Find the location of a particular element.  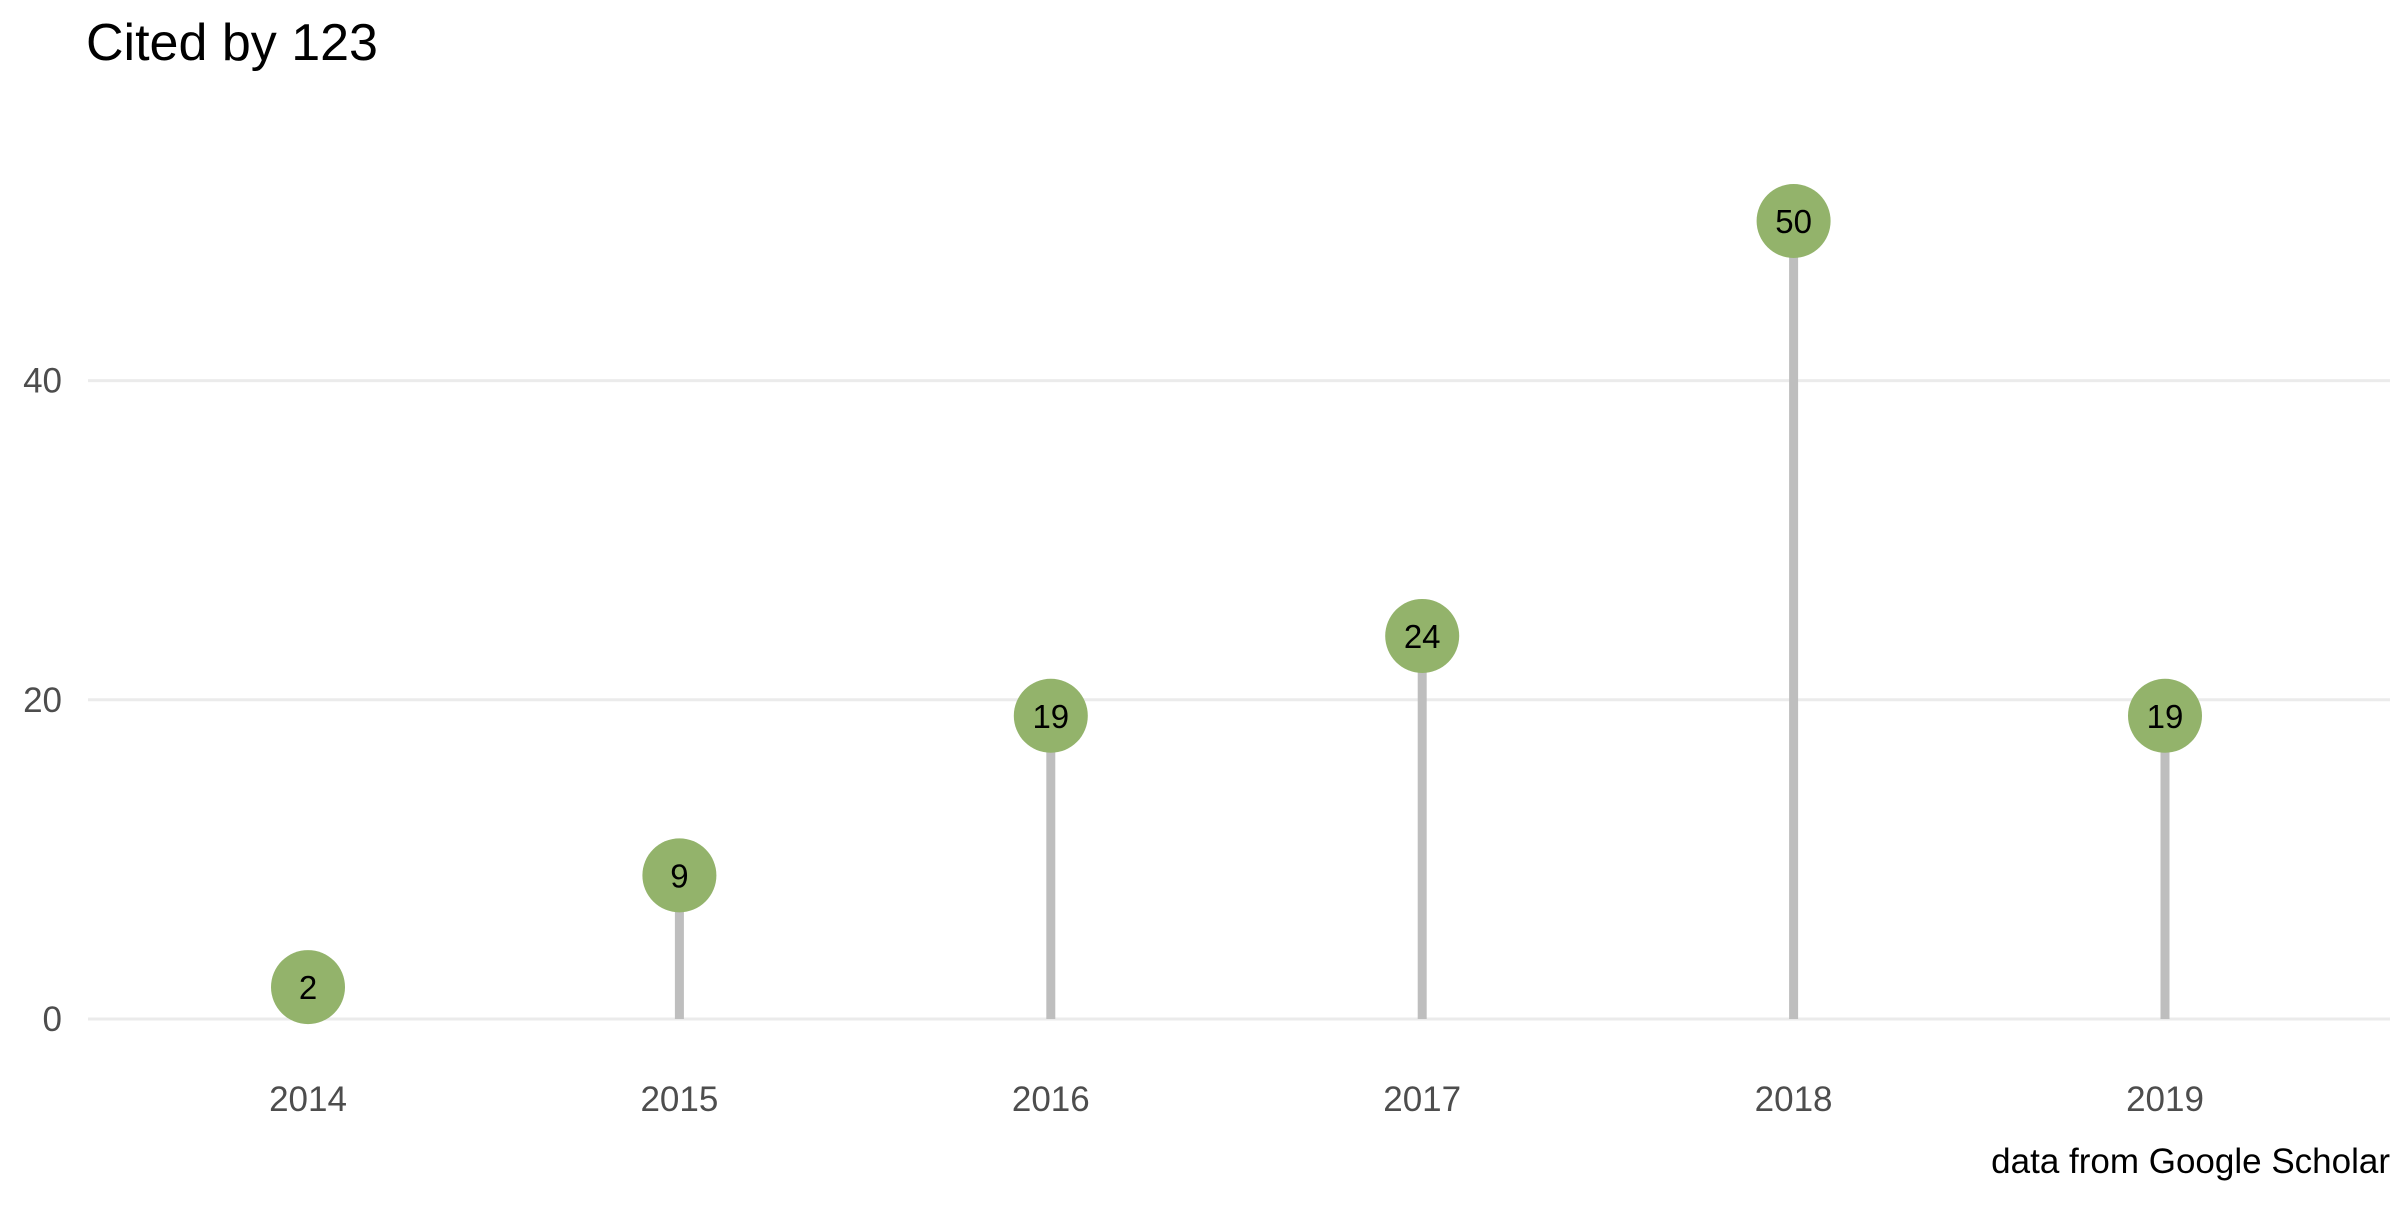

y-tick-label-0: 0 is located at coordinates (52, 1019).